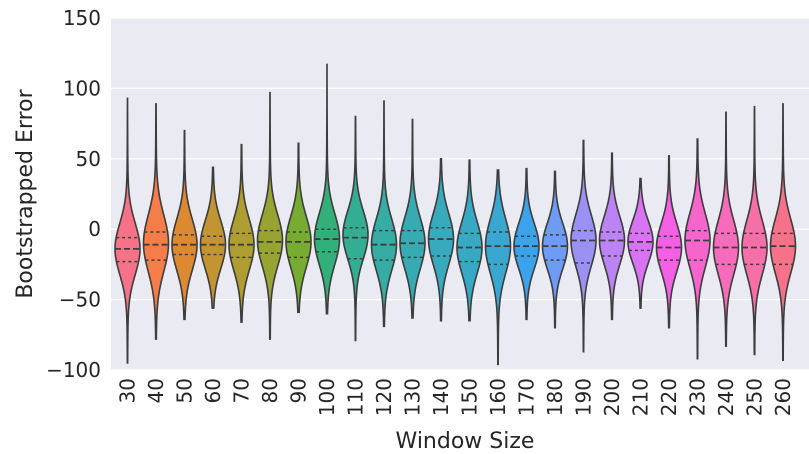  I want to click on x-tick-label: 230, so click(698, 397).